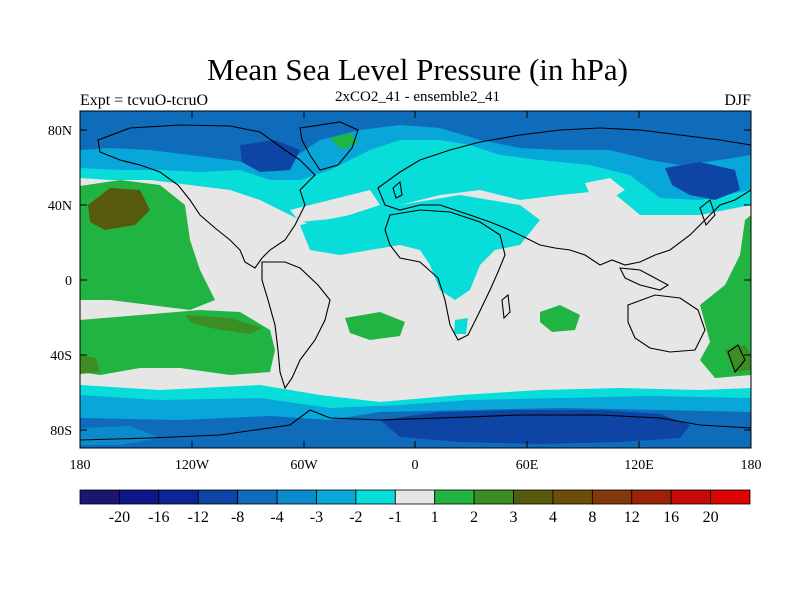 The width and height of the screenshot is (800, 600). What do you see at coordinates (644, 279) in the screenshot?
I see `se-asia-islands` at bounding box center [644, 279].